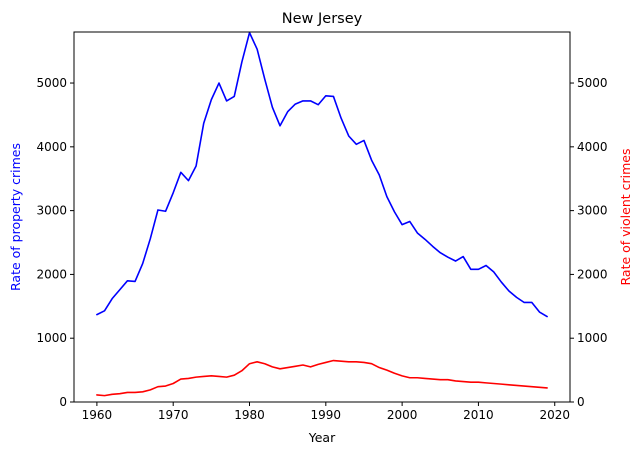 The image size is (644, 455). I want to click on y-axis-right: 0 1000 2000 3000 4000 5000, so click(589, 242).